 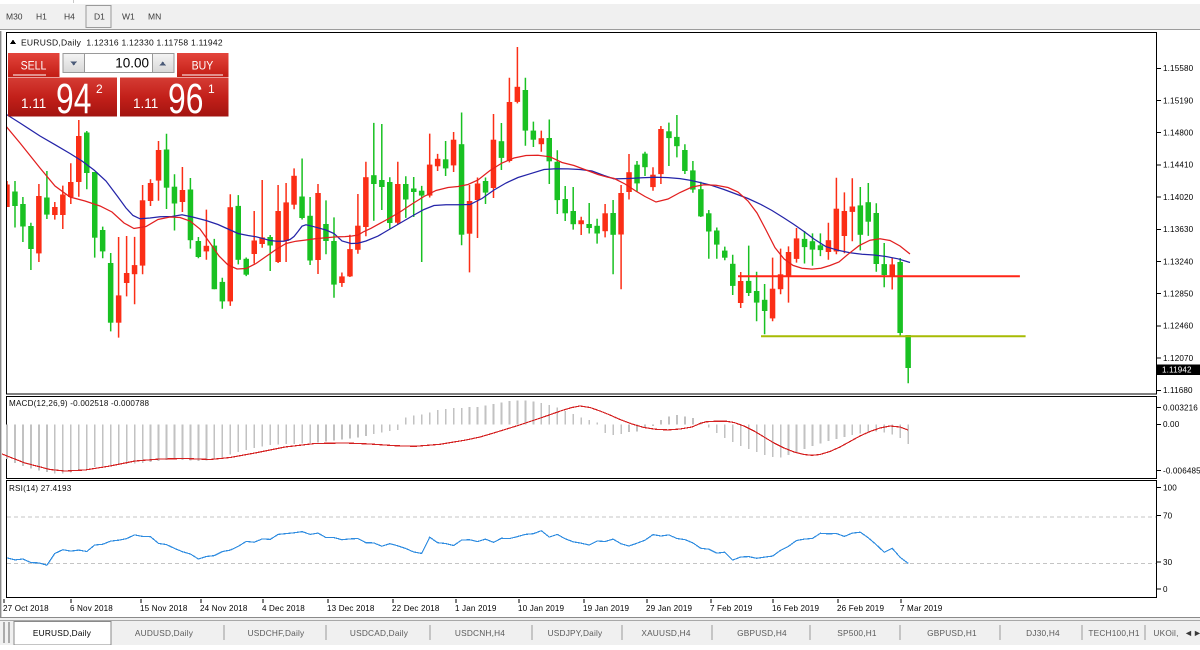 What do you see at coordinates (669, 608) in the screenshot?
I see `svg-text: 29 Jan 2019` at bounding box center [669, 608].